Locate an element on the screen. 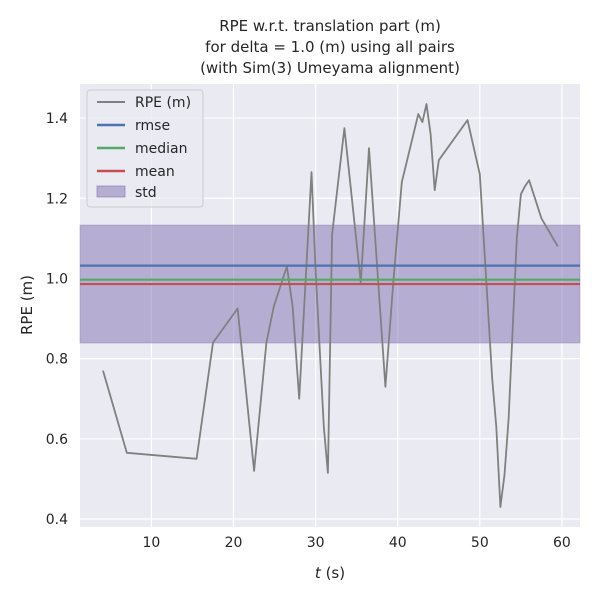 The width and height of the screenshot is (600, 600). legend-box is located at coordinates (145, 148).